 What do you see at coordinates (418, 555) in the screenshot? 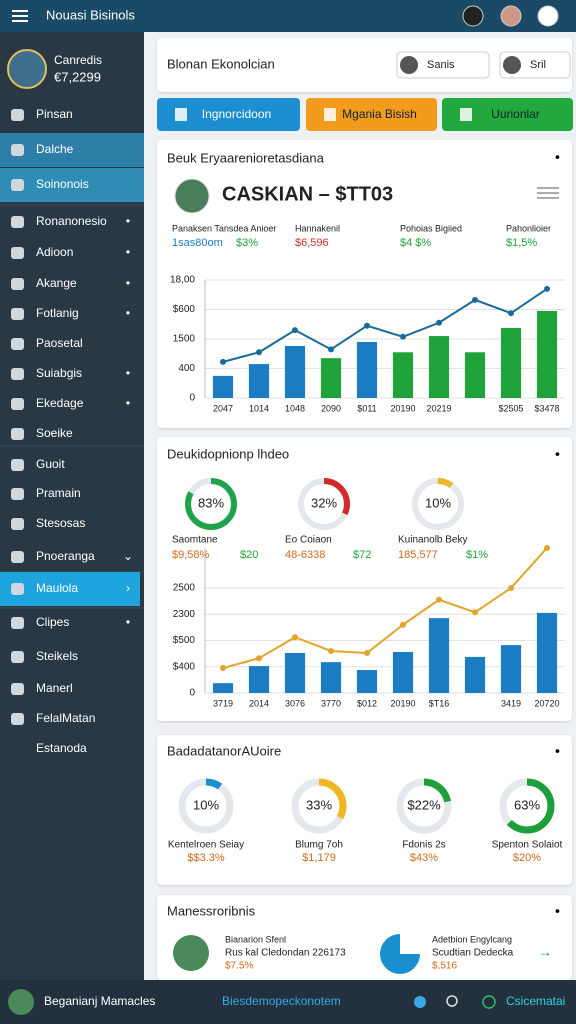
I see `donut-value: 185,577` at bounding box center [418, 555].